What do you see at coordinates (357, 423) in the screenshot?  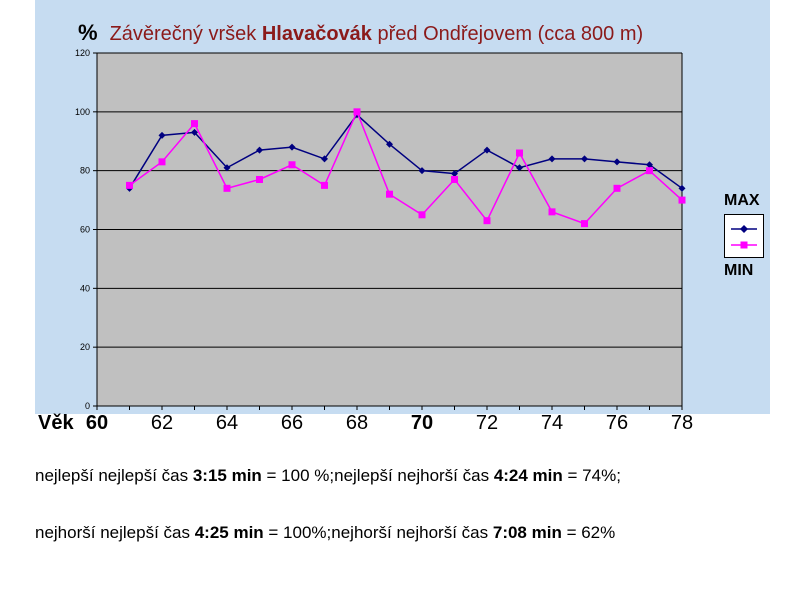 I see `x-tick-label: 68` at bounding box center [357, 423].